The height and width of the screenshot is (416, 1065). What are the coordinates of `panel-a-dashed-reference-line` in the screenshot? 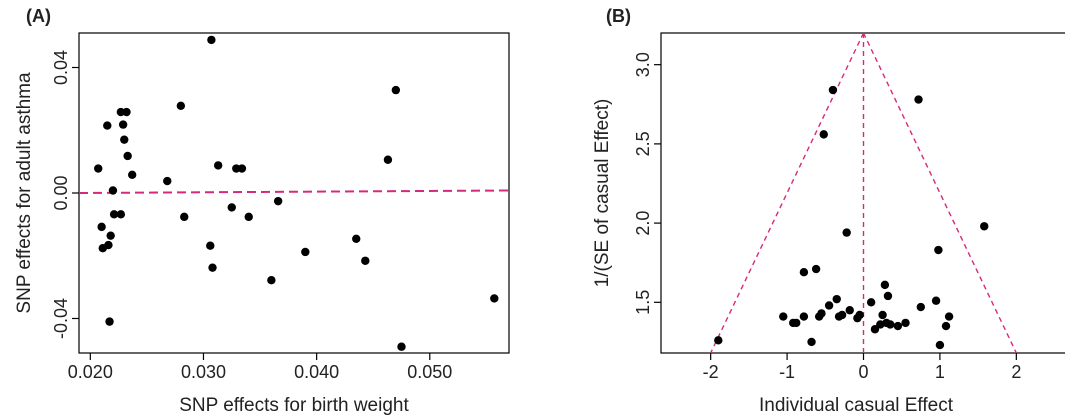 It's located at (294, 191).